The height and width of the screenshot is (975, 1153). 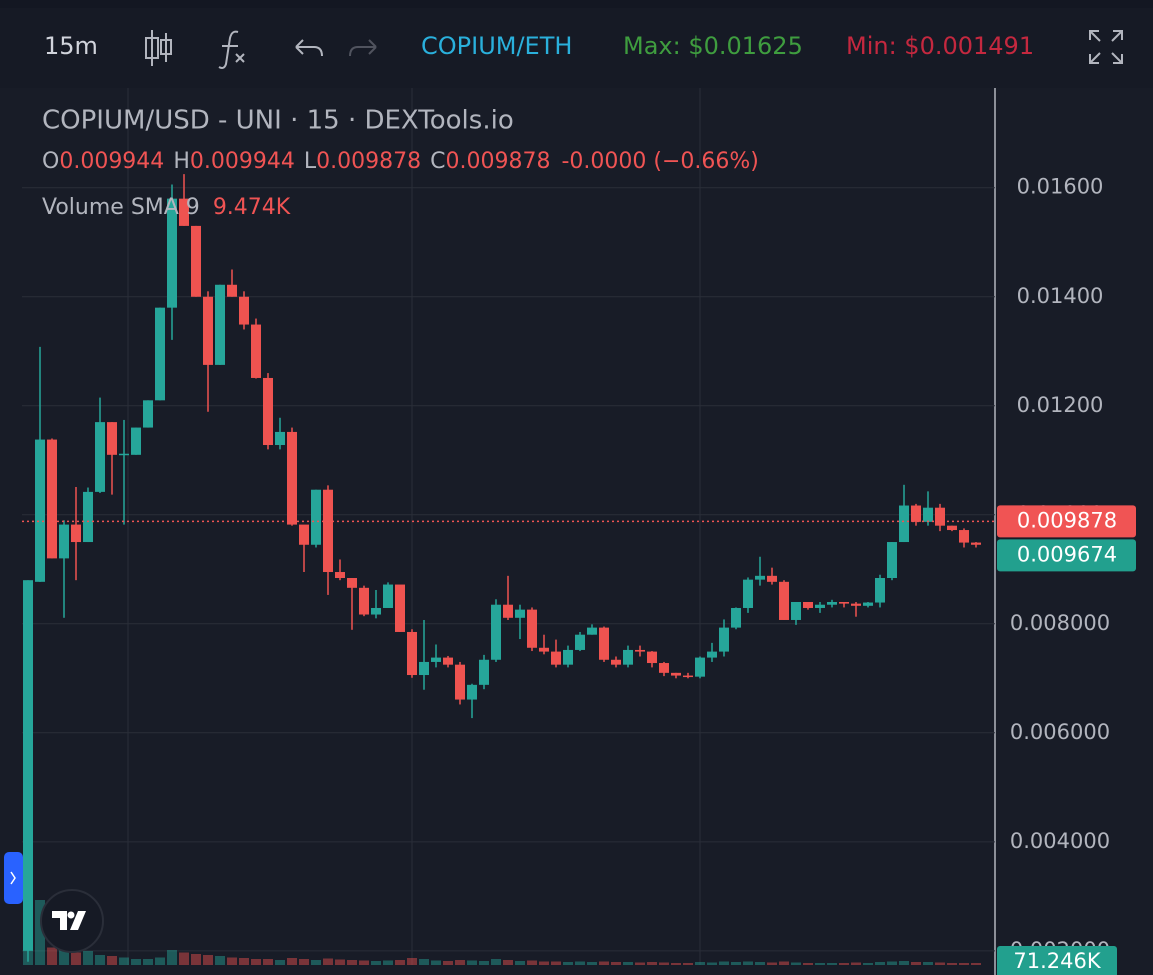 I want to click on side-toggle, so click(x=13, y=878).